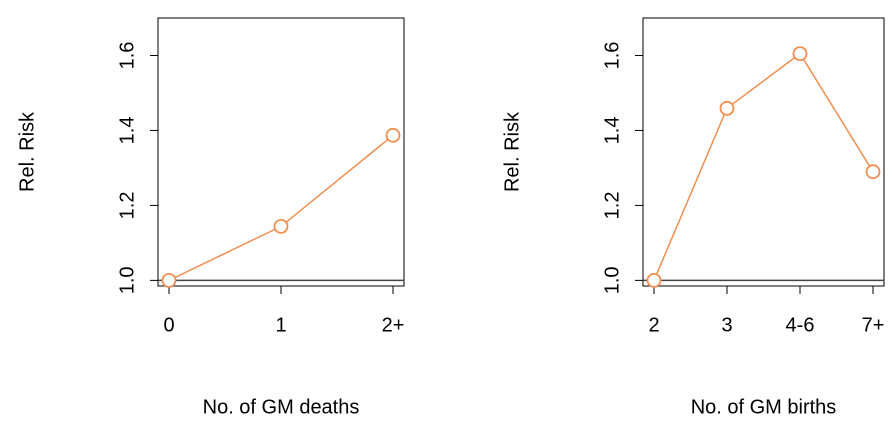  I want to click on x-axis-title: No. of GM births, so click(764, 407).